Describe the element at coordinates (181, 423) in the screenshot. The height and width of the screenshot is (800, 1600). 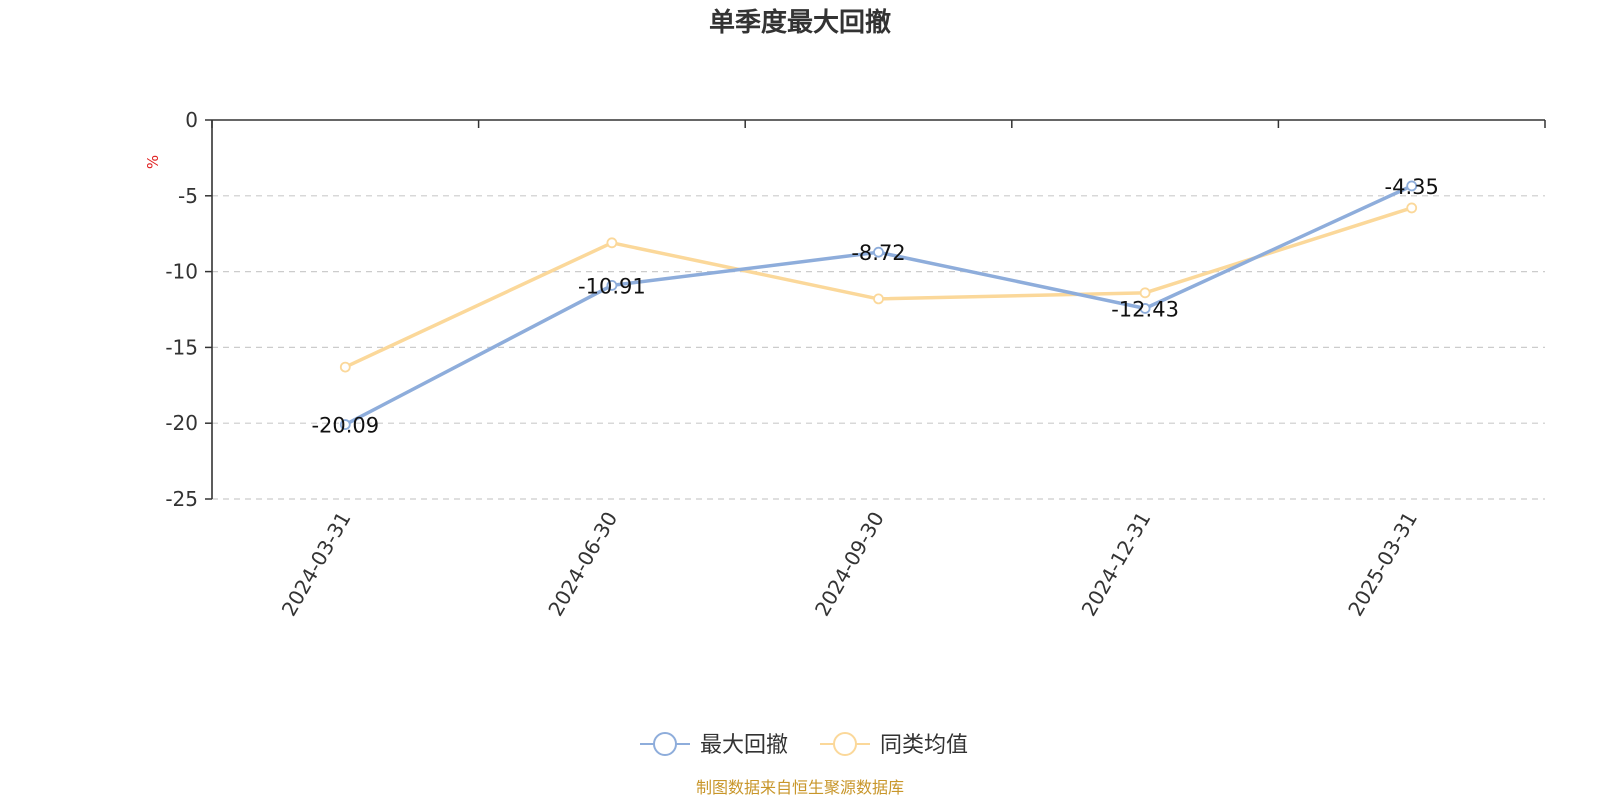
I see `y-tick-label: -20` at that location.